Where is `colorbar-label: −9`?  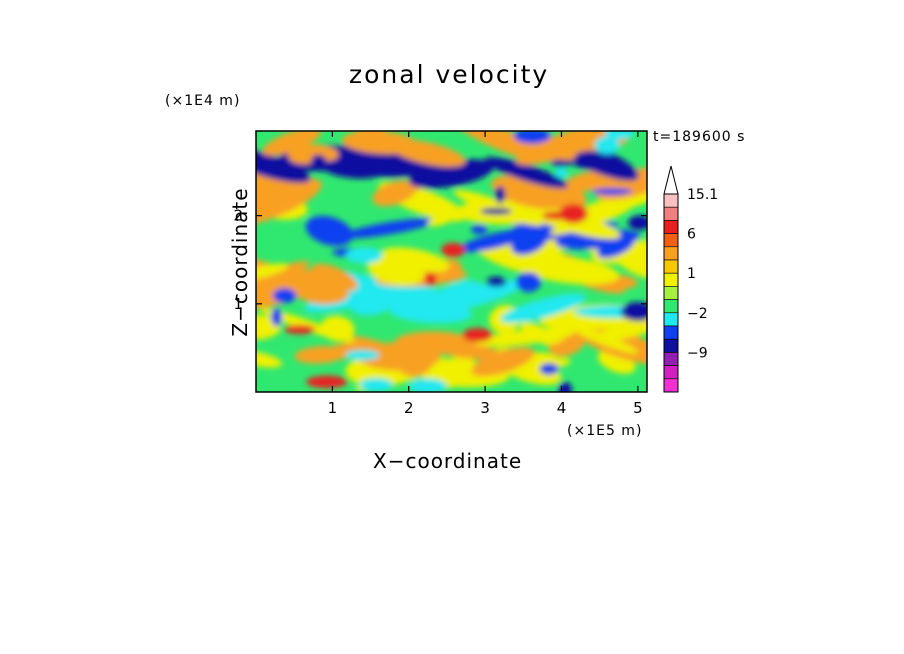 colorbar-label: −9 is located at coordinates (697, 353).